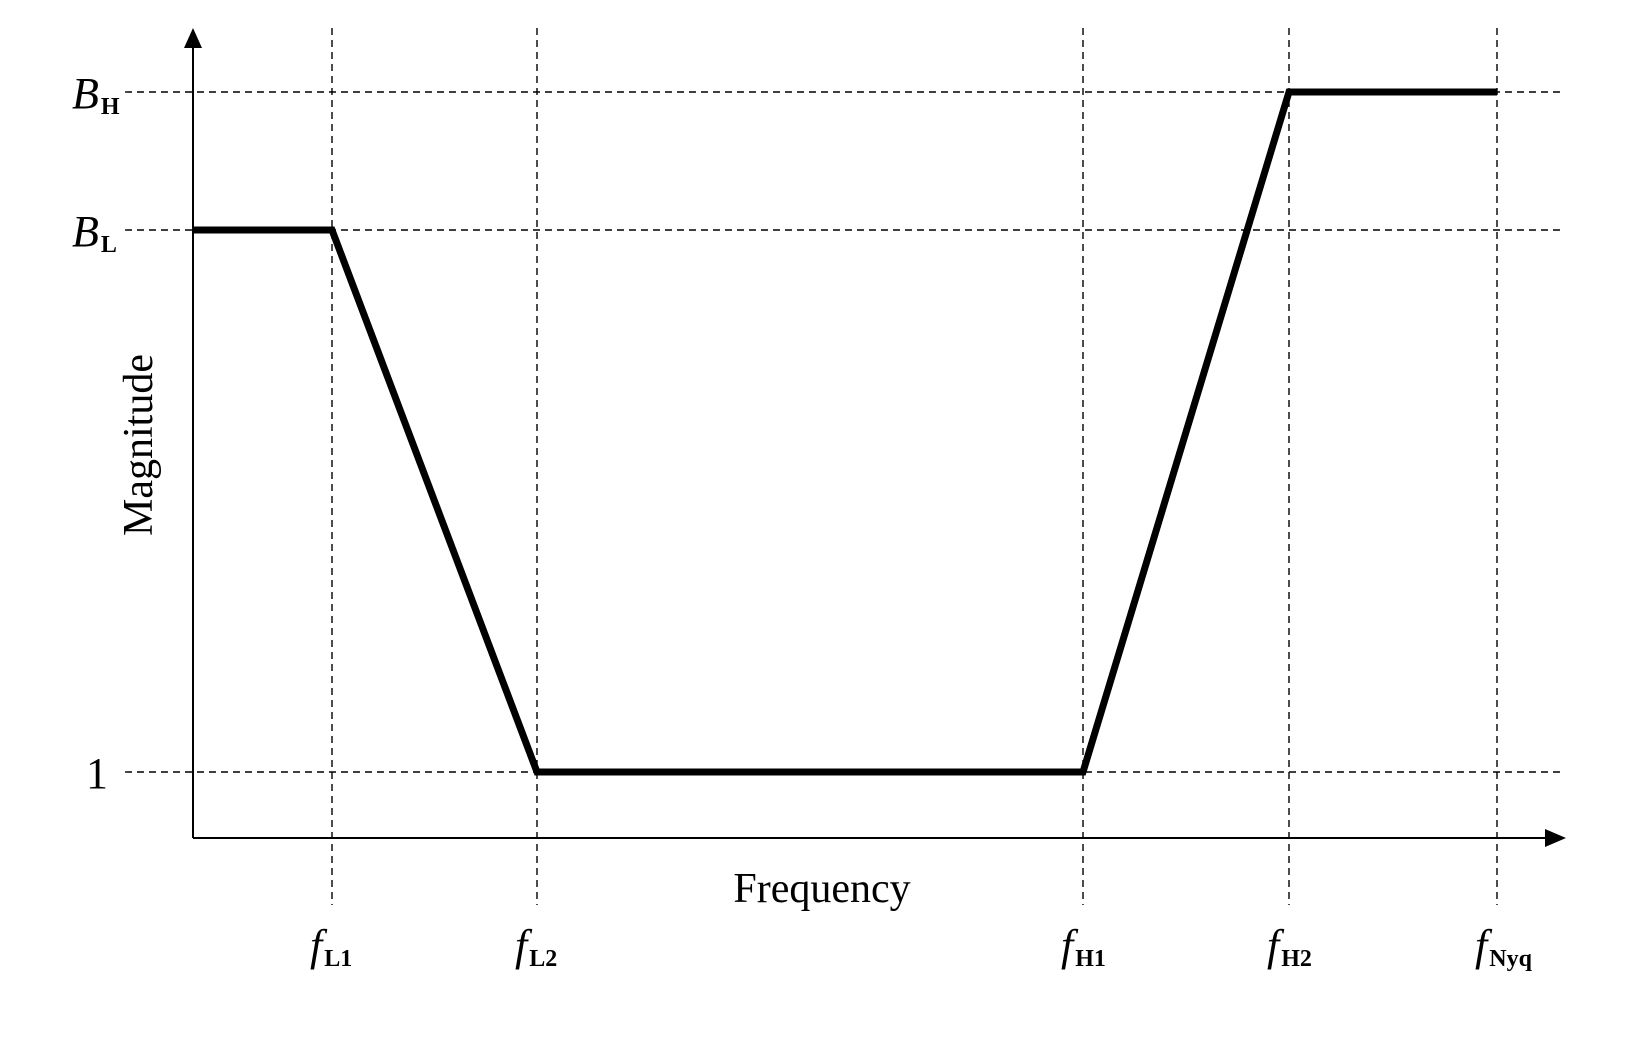 This screenshot has width=1644, height=1041. I want to click on y-axis-arrow, so click(193, 38).